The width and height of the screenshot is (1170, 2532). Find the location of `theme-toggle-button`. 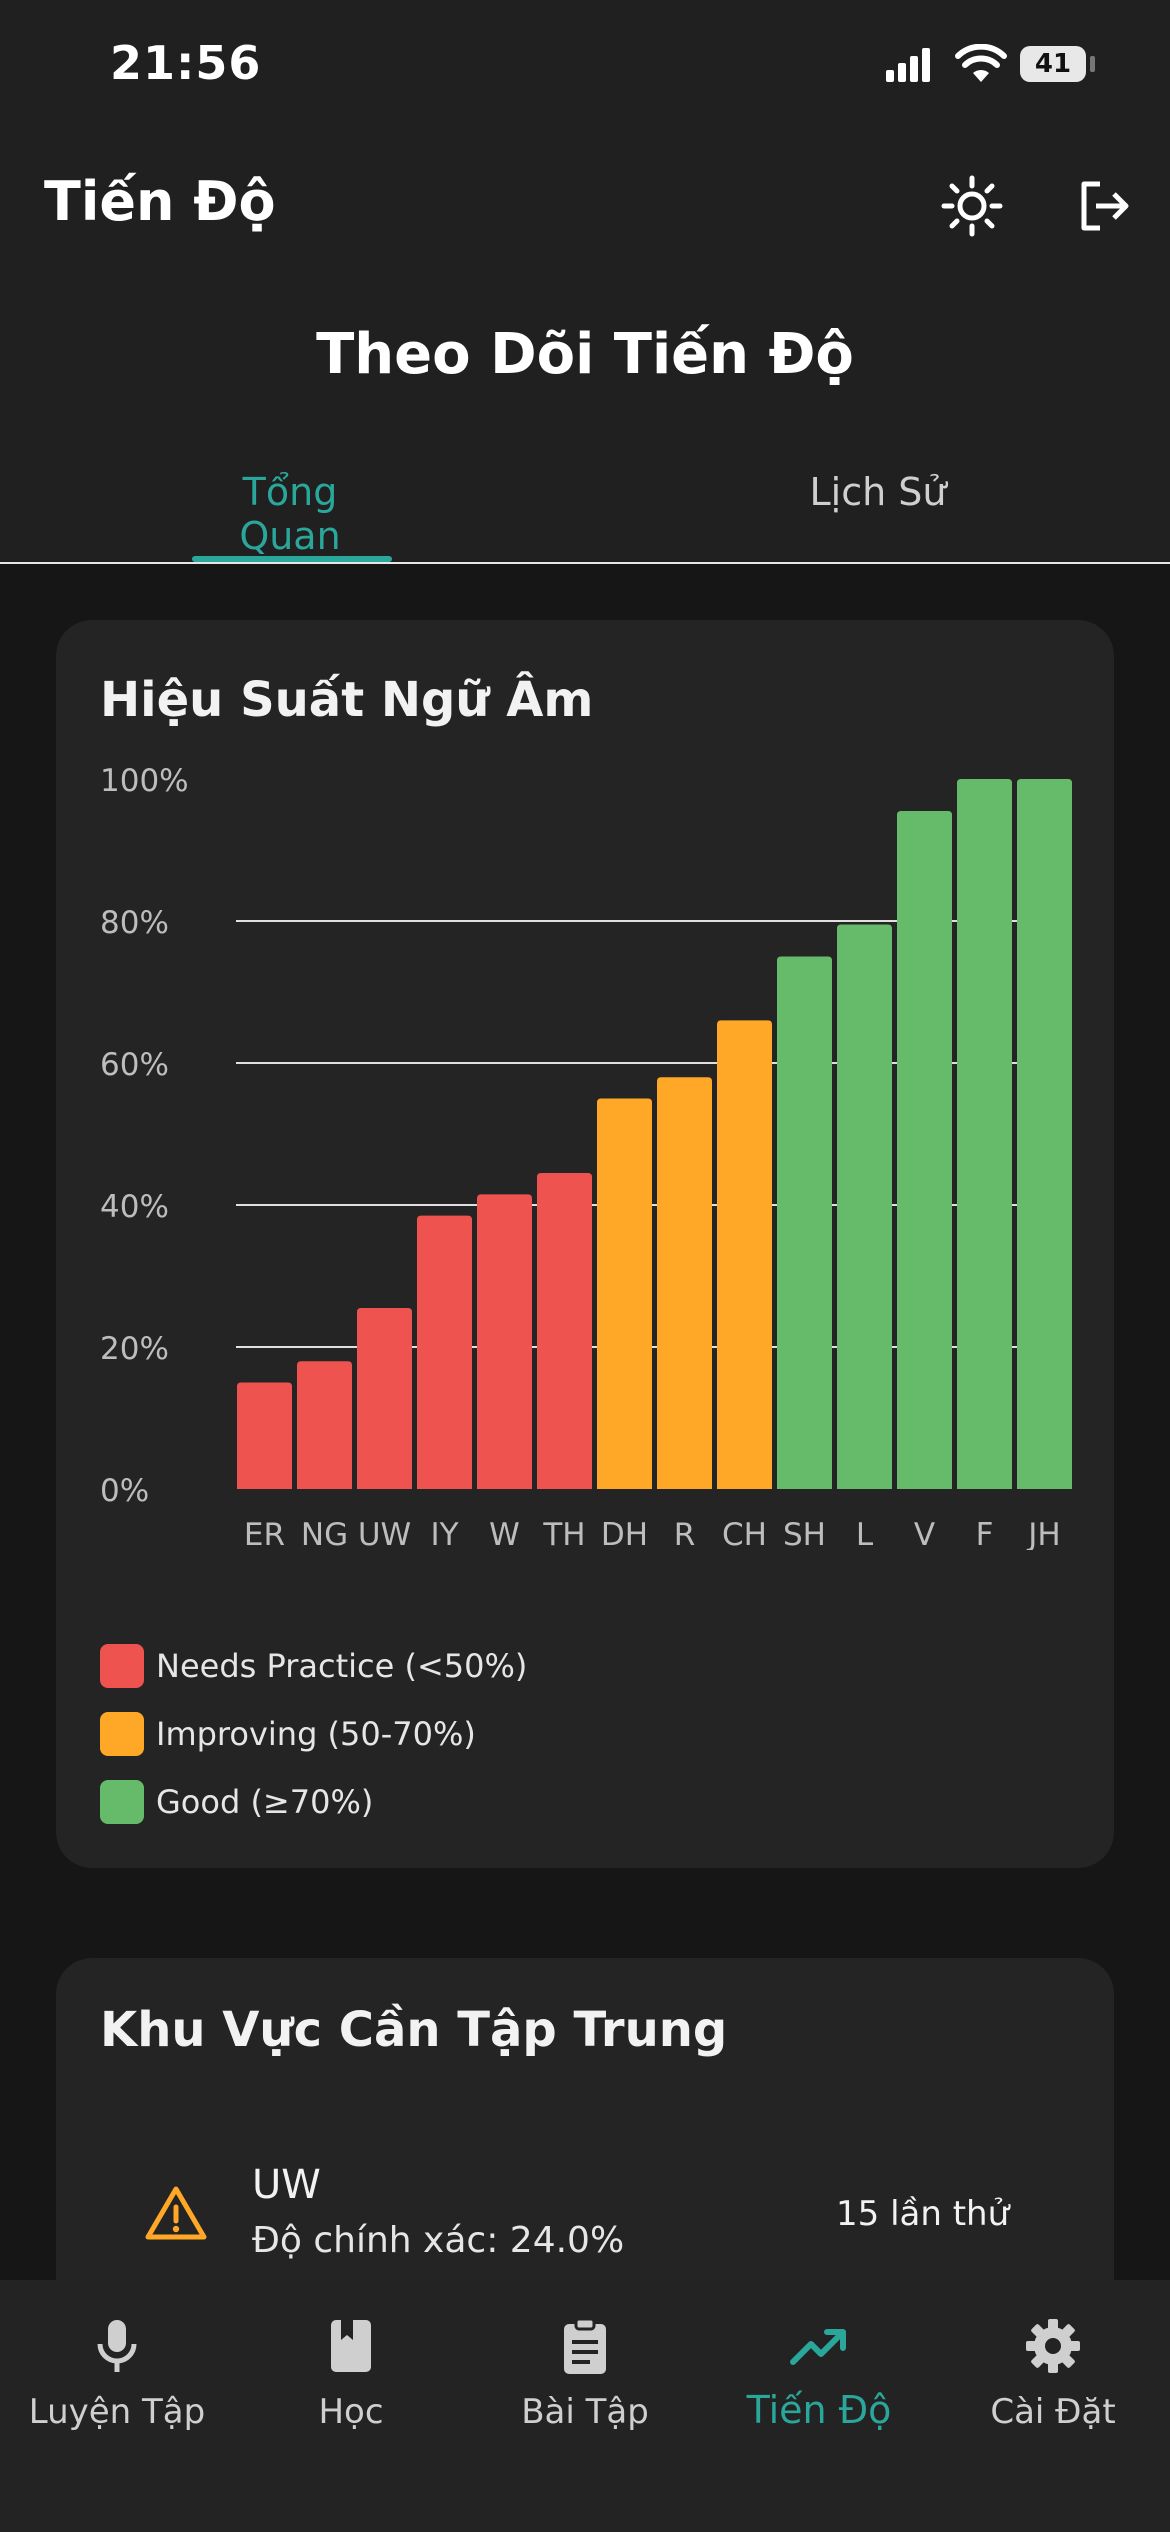

theme-toggle-button is located at coordinates (972, 206).